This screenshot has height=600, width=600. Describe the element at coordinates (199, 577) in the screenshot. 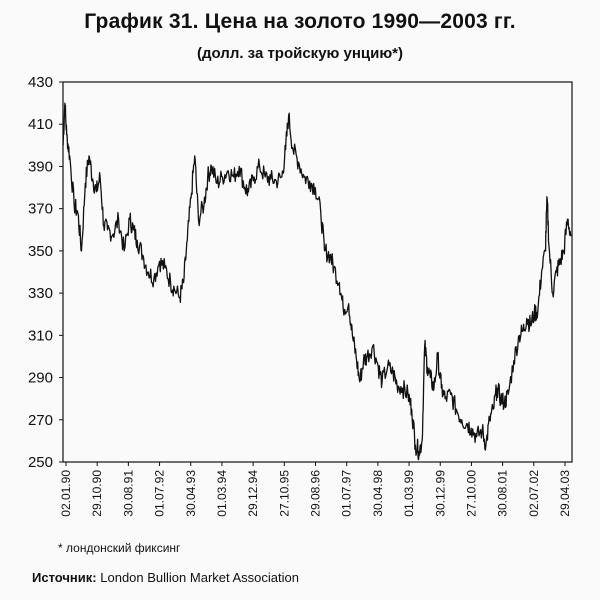

I see `source-text: London Bullion Market Association` at that location.